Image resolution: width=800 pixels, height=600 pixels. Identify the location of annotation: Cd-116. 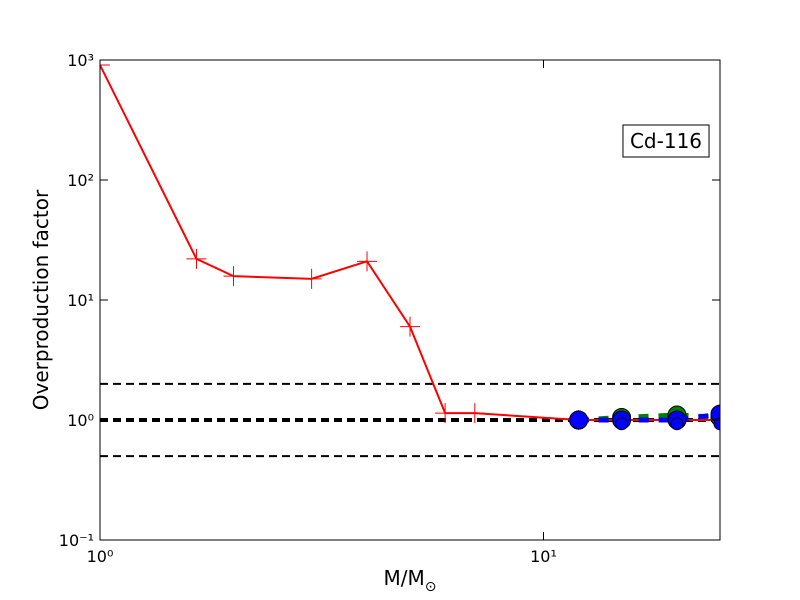
(666, 141).